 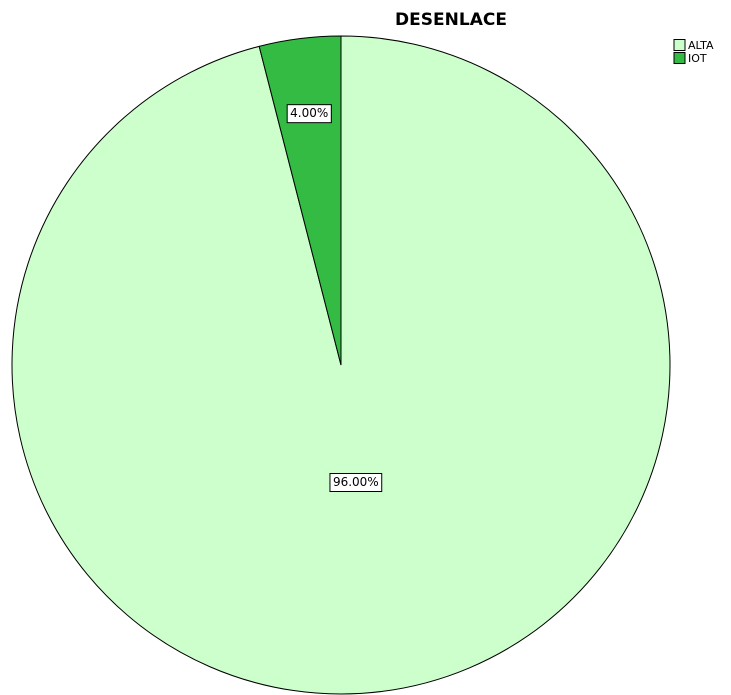 What do you see at coordinates (701, 45) in the screenshot?
I see `legend-label: ALTA` at bounding box center [701, 45].